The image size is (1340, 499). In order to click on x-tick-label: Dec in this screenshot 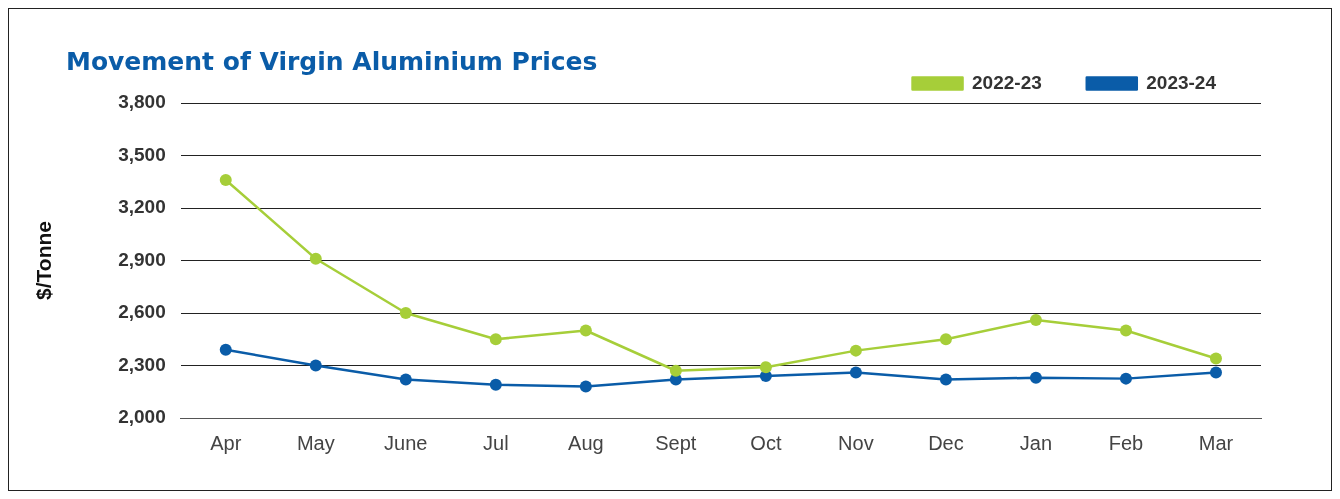, I will do `click(946, 442)`.